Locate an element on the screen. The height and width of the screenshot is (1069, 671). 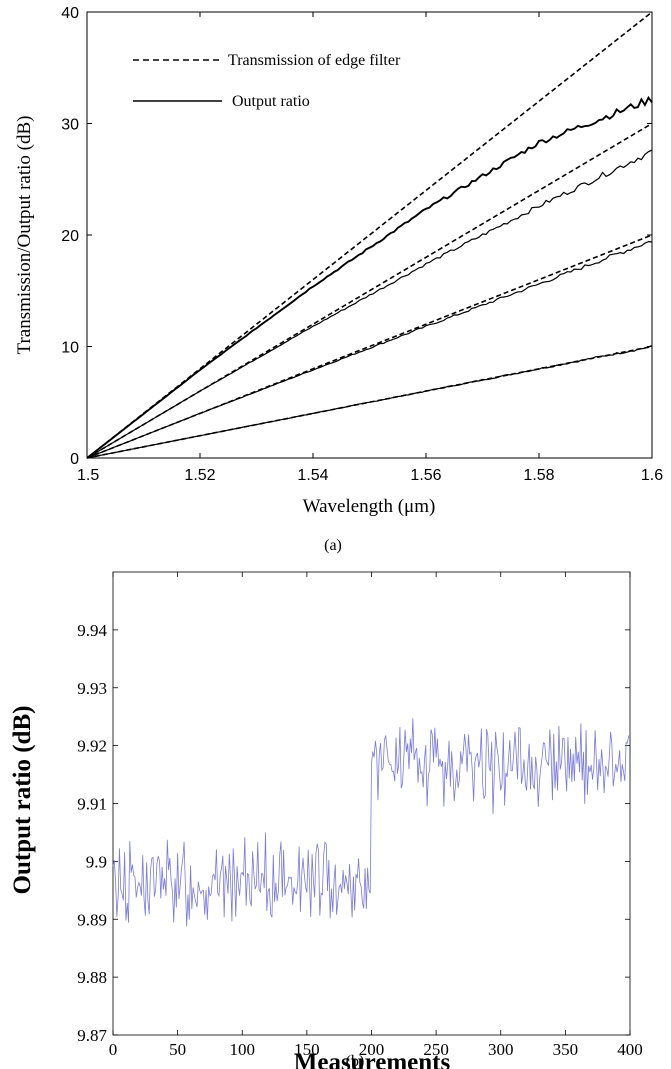
chart-a-xtick-label: 1.52 is located at coordinates (199, 475).